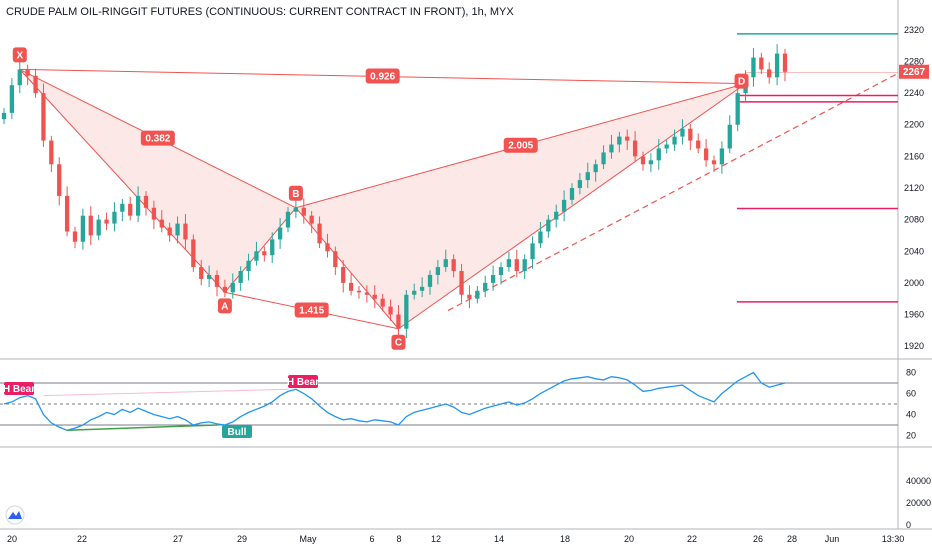  I want to click on rsi-tick-label: 20, so click(911, 436).